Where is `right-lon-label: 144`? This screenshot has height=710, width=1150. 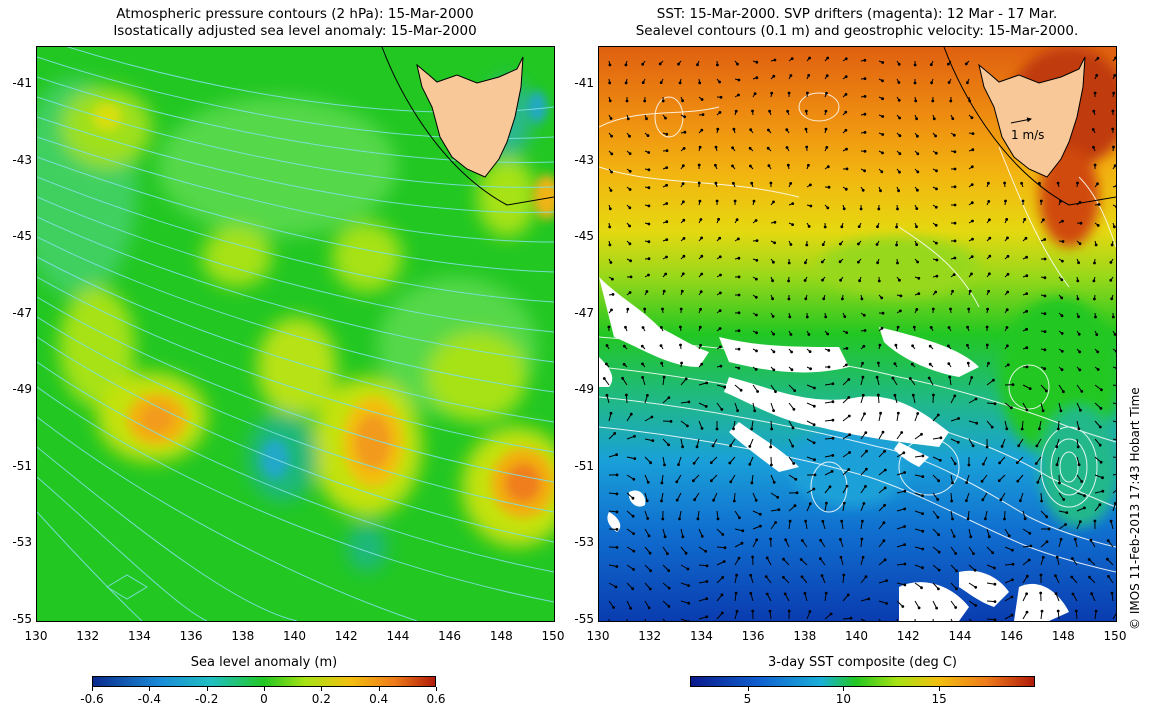 right-lon-label: 144 is located at coordinates (960, 636).